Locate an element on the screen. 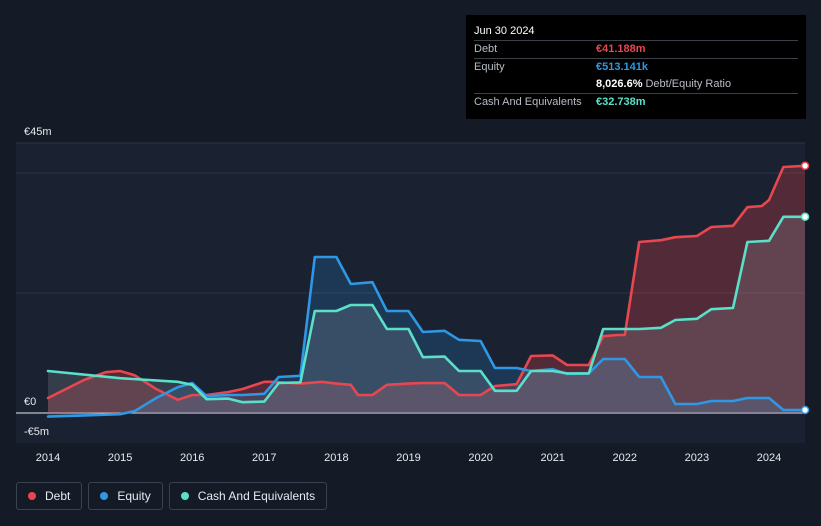  tooltip-row-debt: Debt €41.188m is located at coordinates (636, 49).